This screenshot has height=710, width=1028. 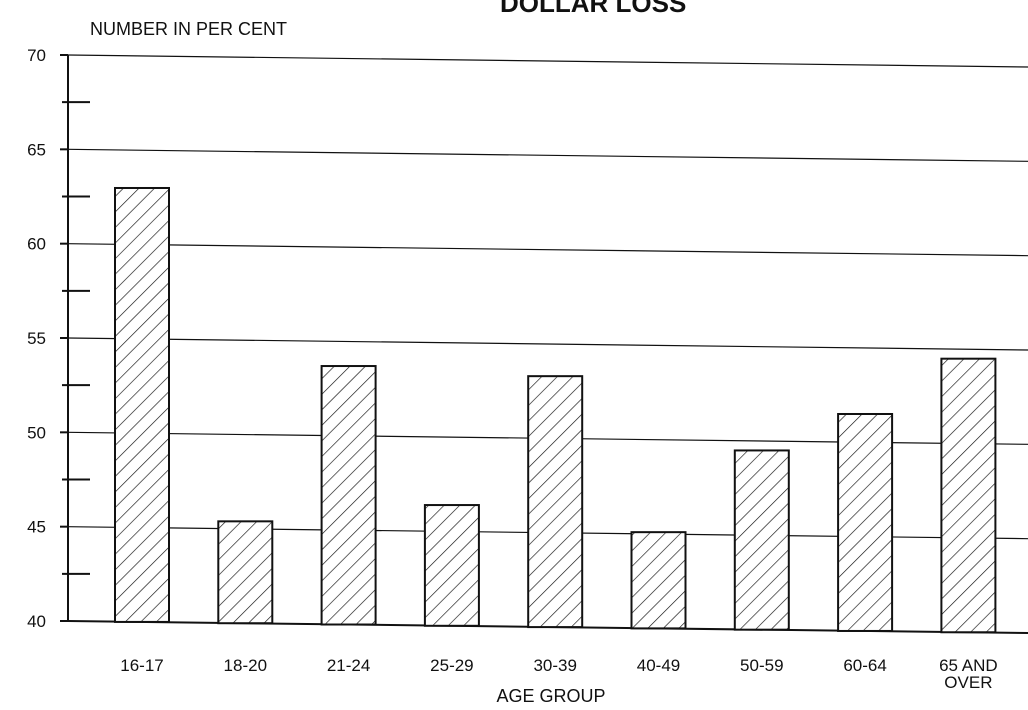 What do you see at coordinates (141, 665) in the screenshot?
I see `x-tick-label: 16-17` at bounding box center [141, 665].